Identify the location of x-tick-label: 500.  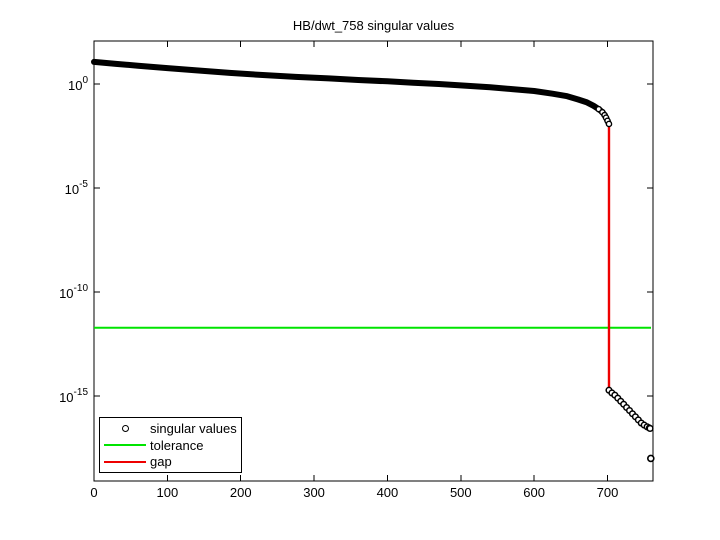
(461, 492).